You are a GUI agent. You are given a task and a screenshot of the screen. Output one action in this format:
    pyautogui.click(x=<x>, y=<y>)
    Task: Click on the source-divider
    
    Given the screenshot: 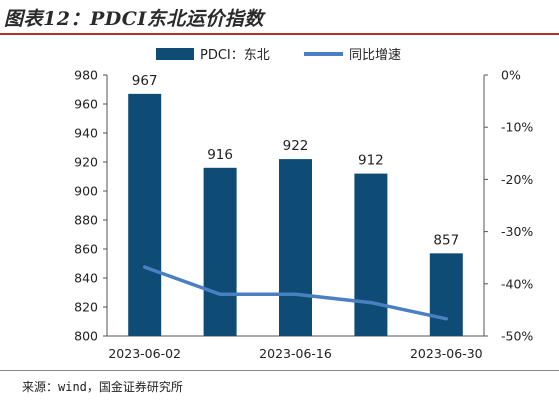 What is the action you would take?
    pyautogui.click(x=279, y=370)
    